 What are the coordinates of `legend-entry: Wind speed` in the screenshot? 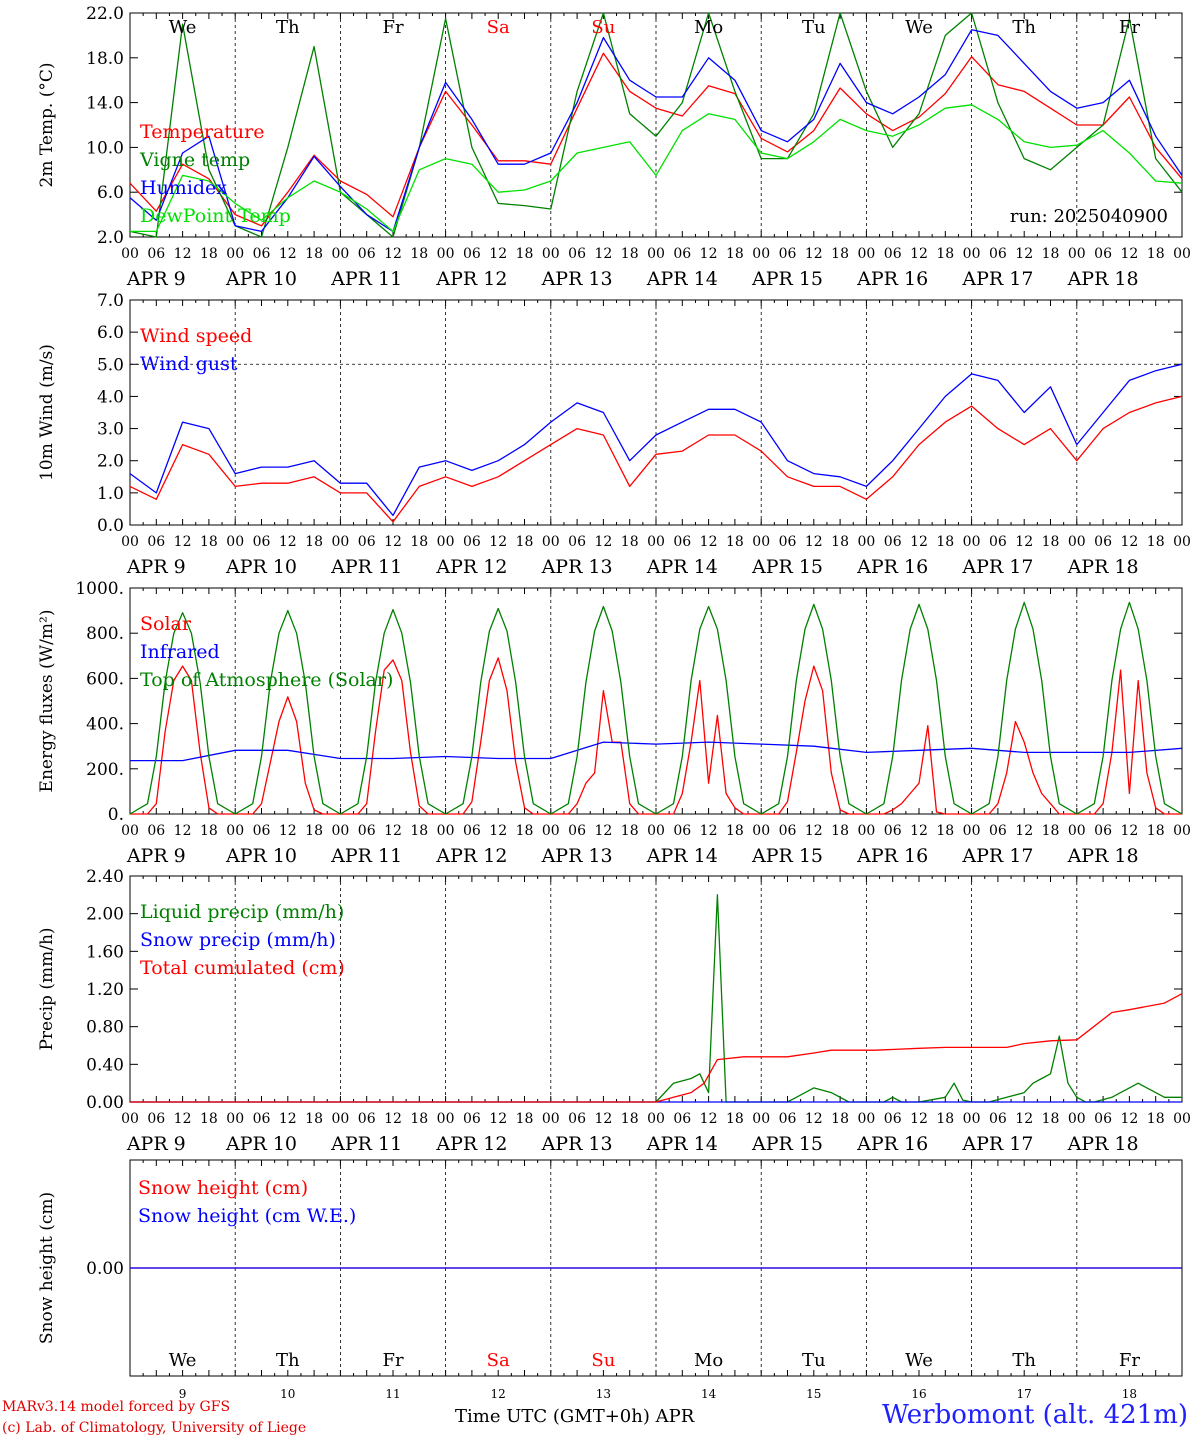 It's located at (196, 336).